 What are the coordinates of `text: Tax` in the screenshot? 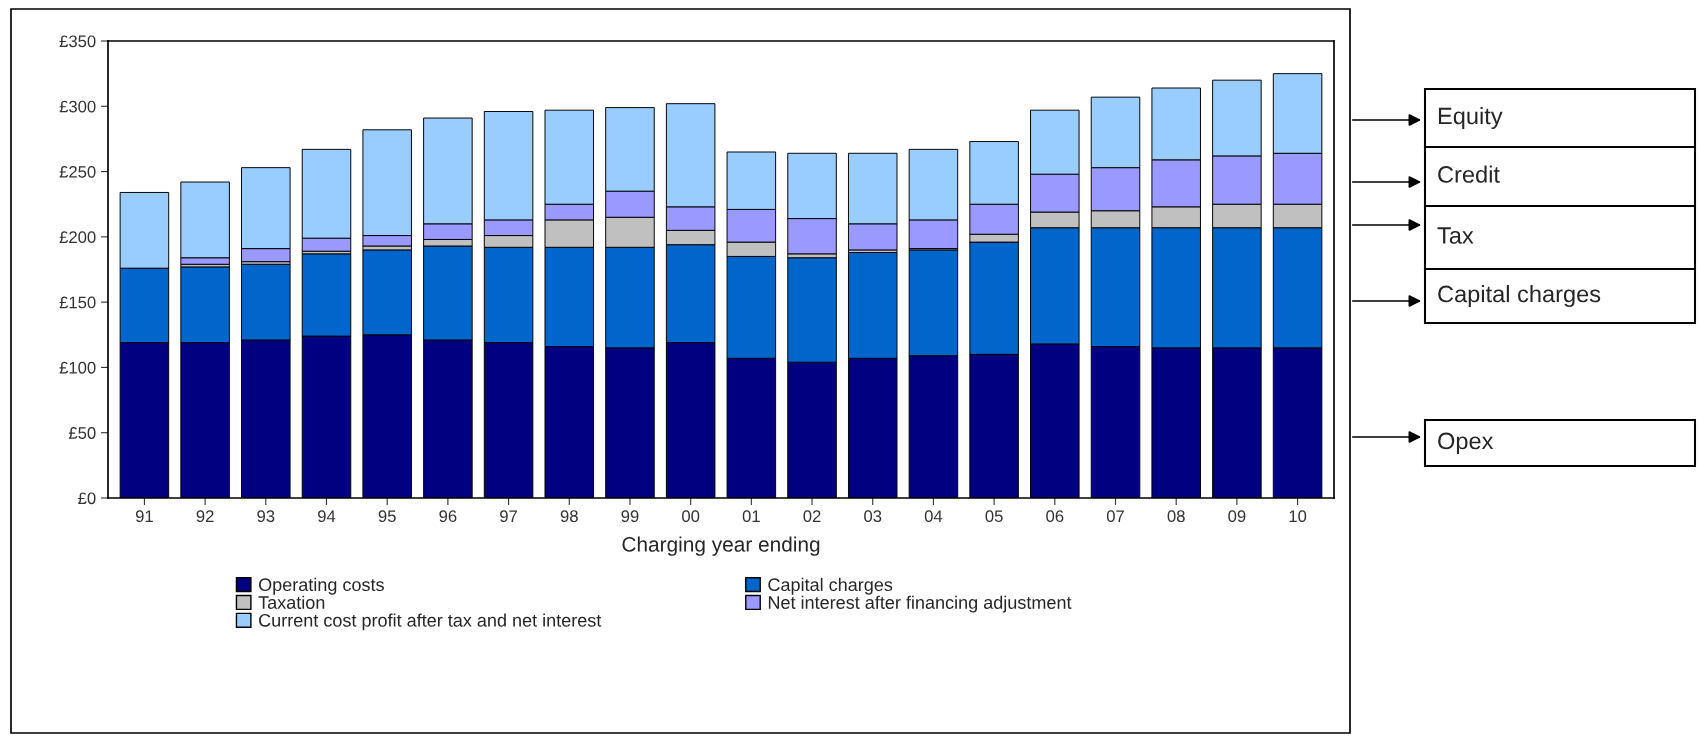 It's located at (1455, 235).